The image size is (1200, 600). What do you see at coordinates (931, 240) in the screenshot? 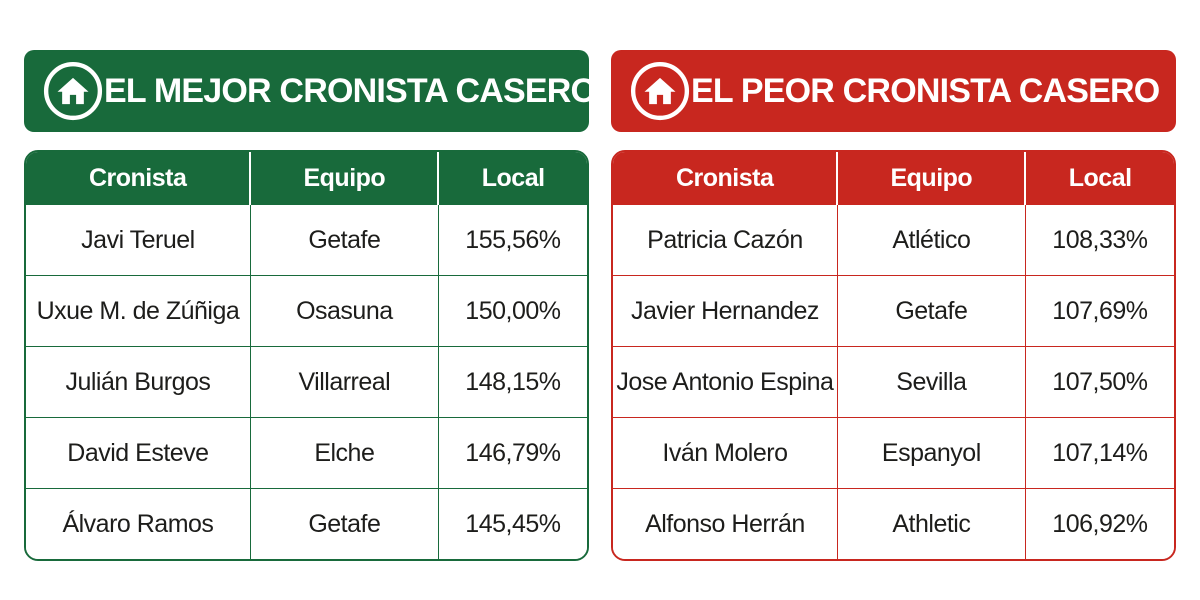
I see `cell-equipo: Atlético` at bounding box center [931, 240].